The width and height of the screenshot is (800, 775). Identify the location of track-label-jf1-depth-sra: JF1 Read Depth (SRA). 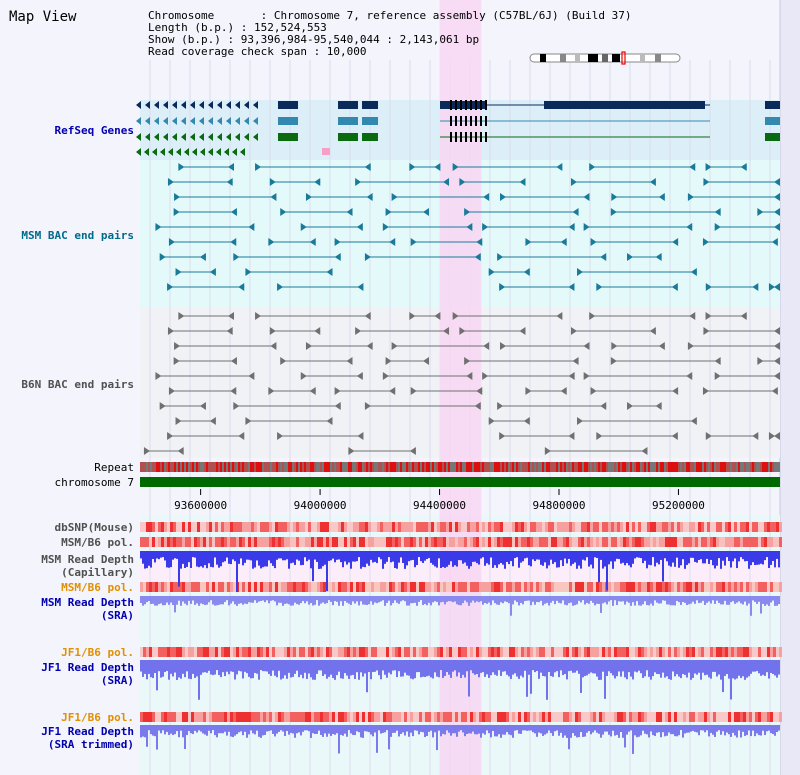
(87, 674).